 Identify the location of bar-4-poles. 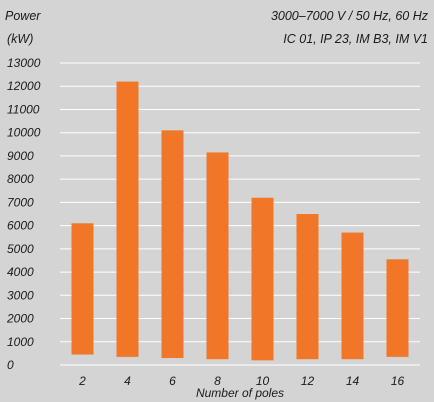
(127, 219).